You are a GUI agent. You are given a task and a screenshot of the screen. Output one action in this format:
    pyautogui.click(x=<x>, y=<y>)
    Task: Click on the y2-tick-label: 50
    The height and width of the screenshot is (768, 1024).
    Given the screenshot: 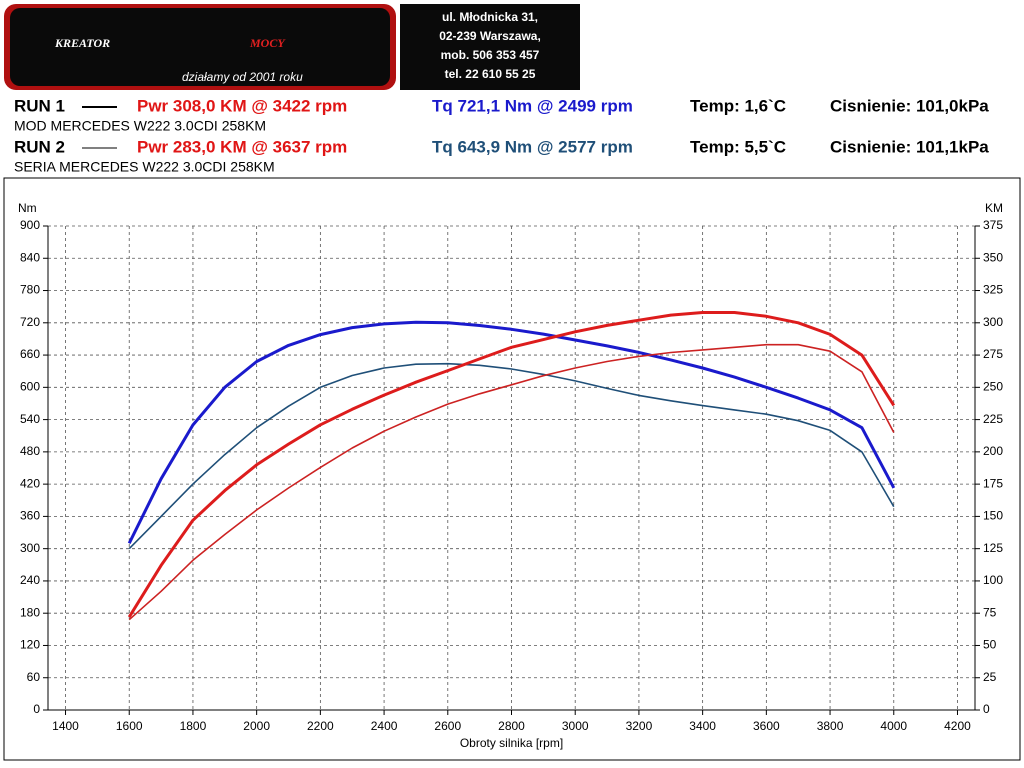 What is the action you would take?
    pyautogui.click(x=990, y=645)
    